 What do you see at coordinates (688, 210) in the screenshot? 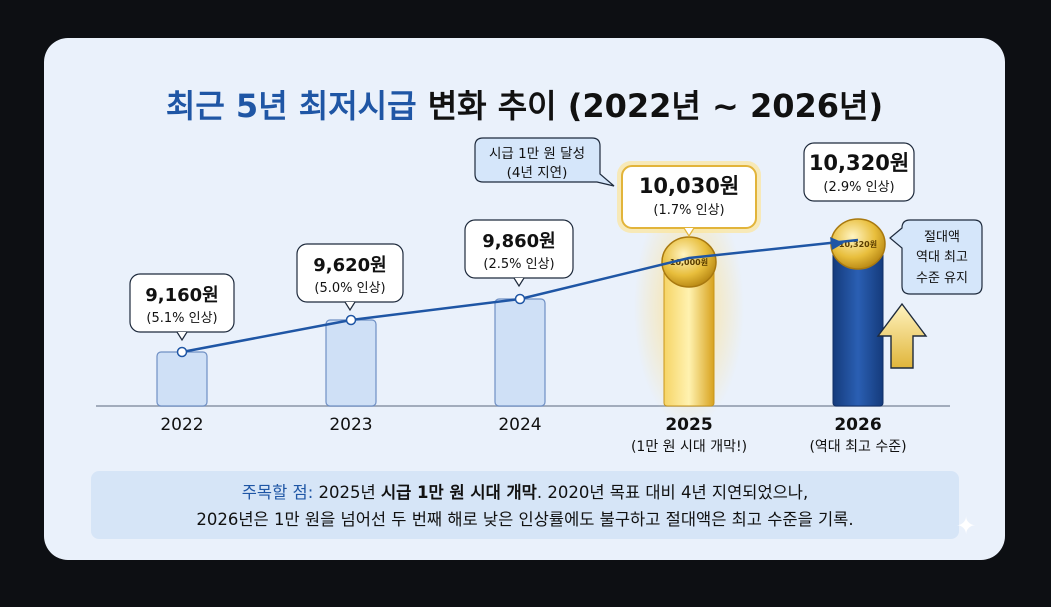
I see `change-label-2025: (1.7% 인상)` at bounding box center [688, 210].